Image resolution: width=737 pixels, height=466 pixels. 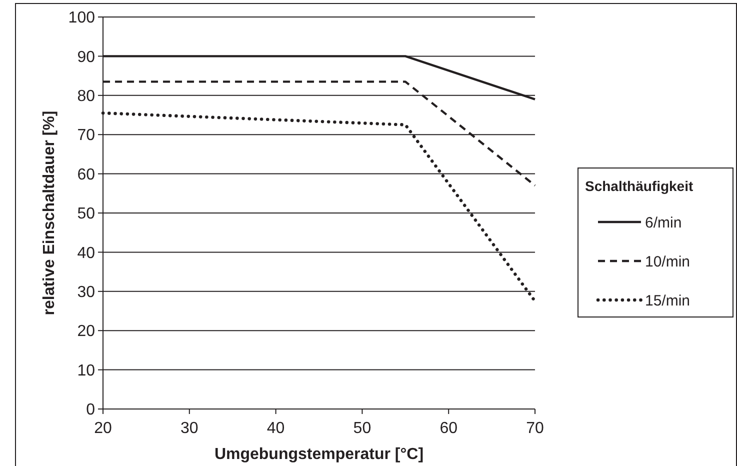 What do you see at coordinates (319, 454) in the screenshot?
I see `x-axis-title: Umgebungstemperatur [°C]` at bounding box center [319, 454].